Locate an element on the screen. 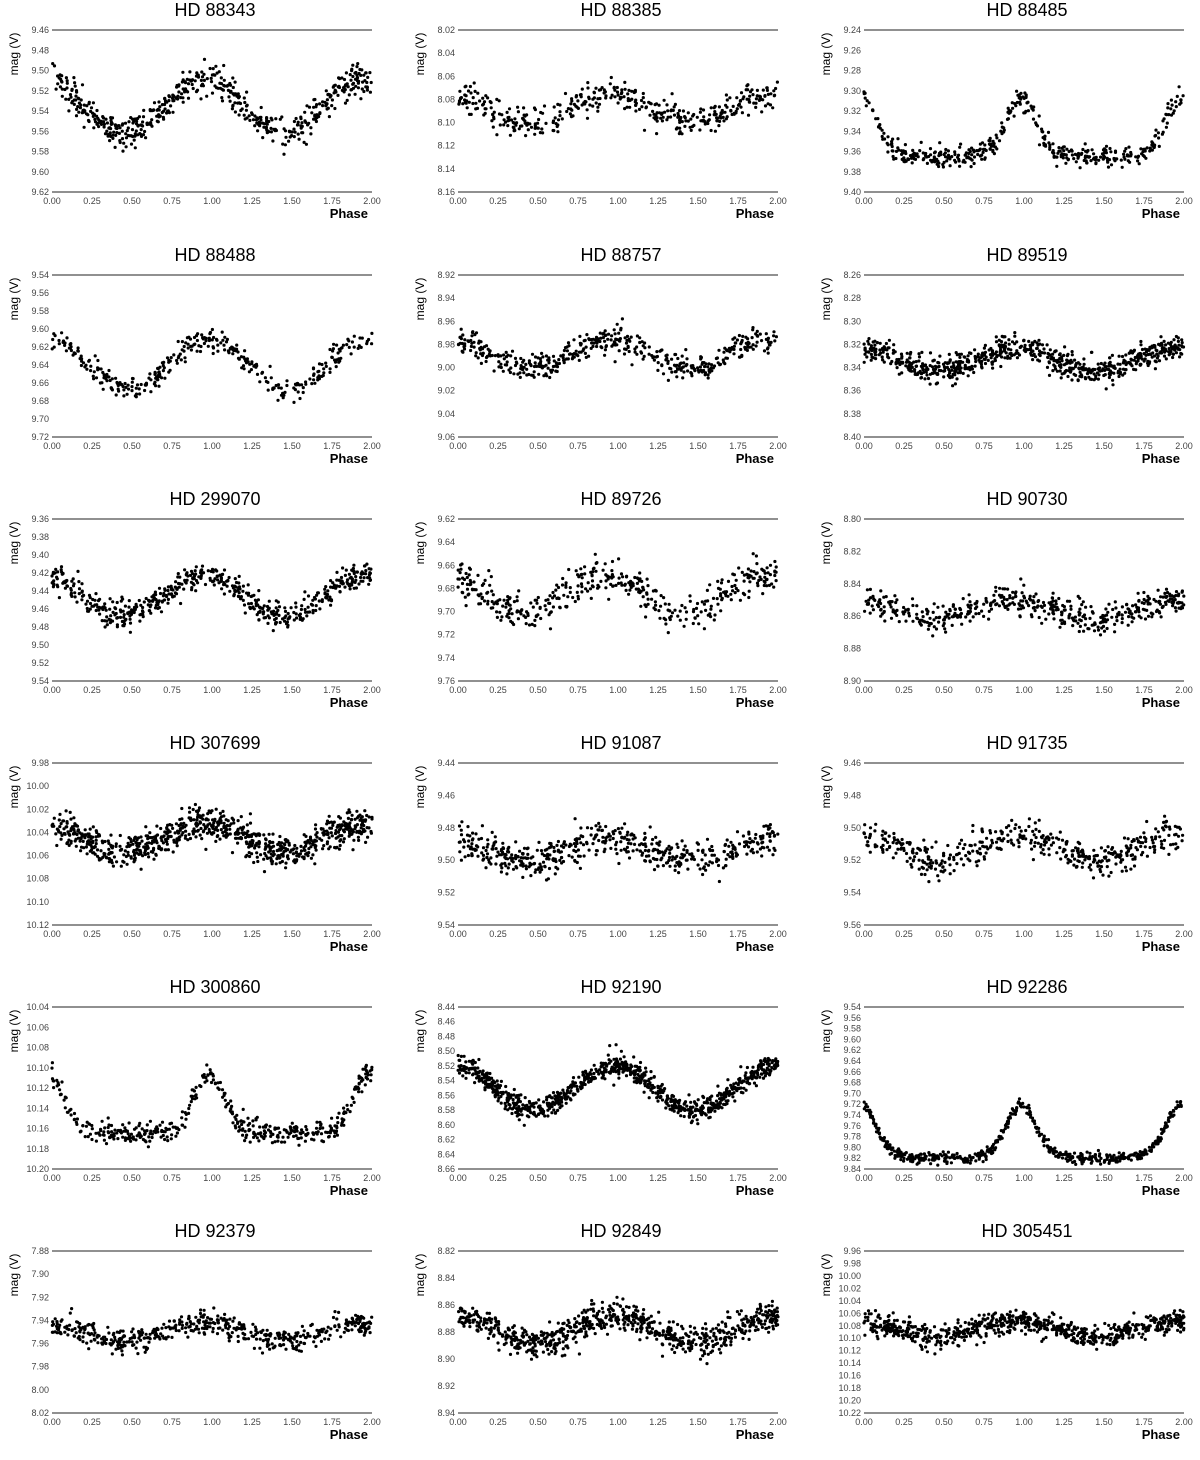 Image resolution: width=1200 pixels, height=1460 pixels. y-tick-label: 9.70 is located at coordinates (446, 612).